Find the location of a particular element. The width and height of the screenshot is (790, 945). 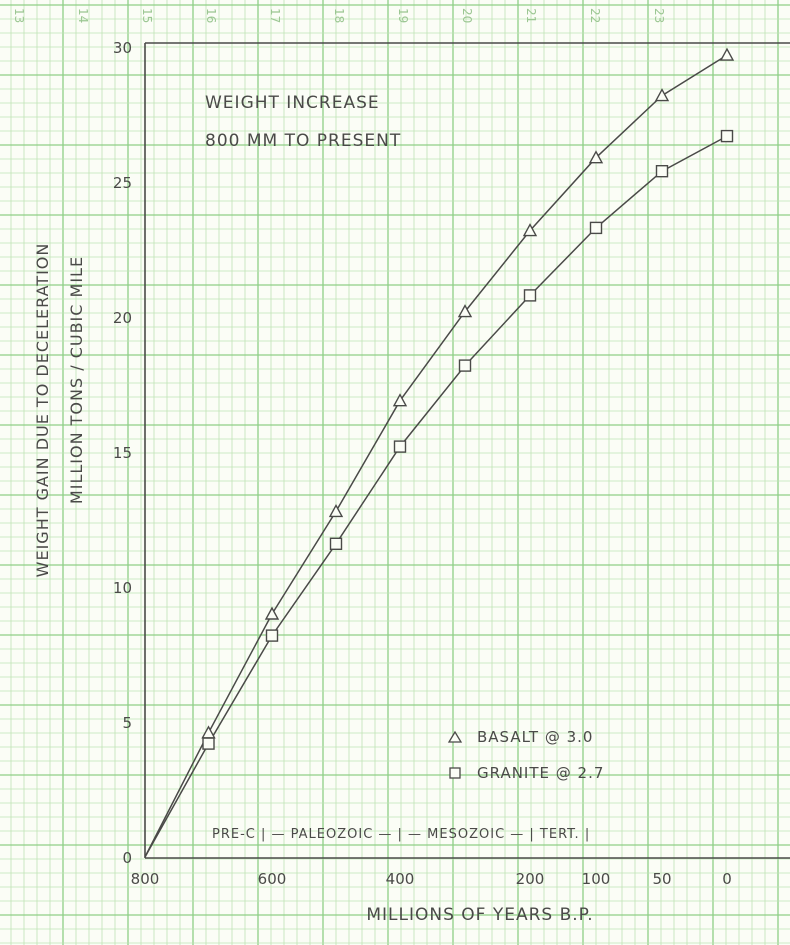

y-tick-label: 10 is located at coordinates (122, 588).